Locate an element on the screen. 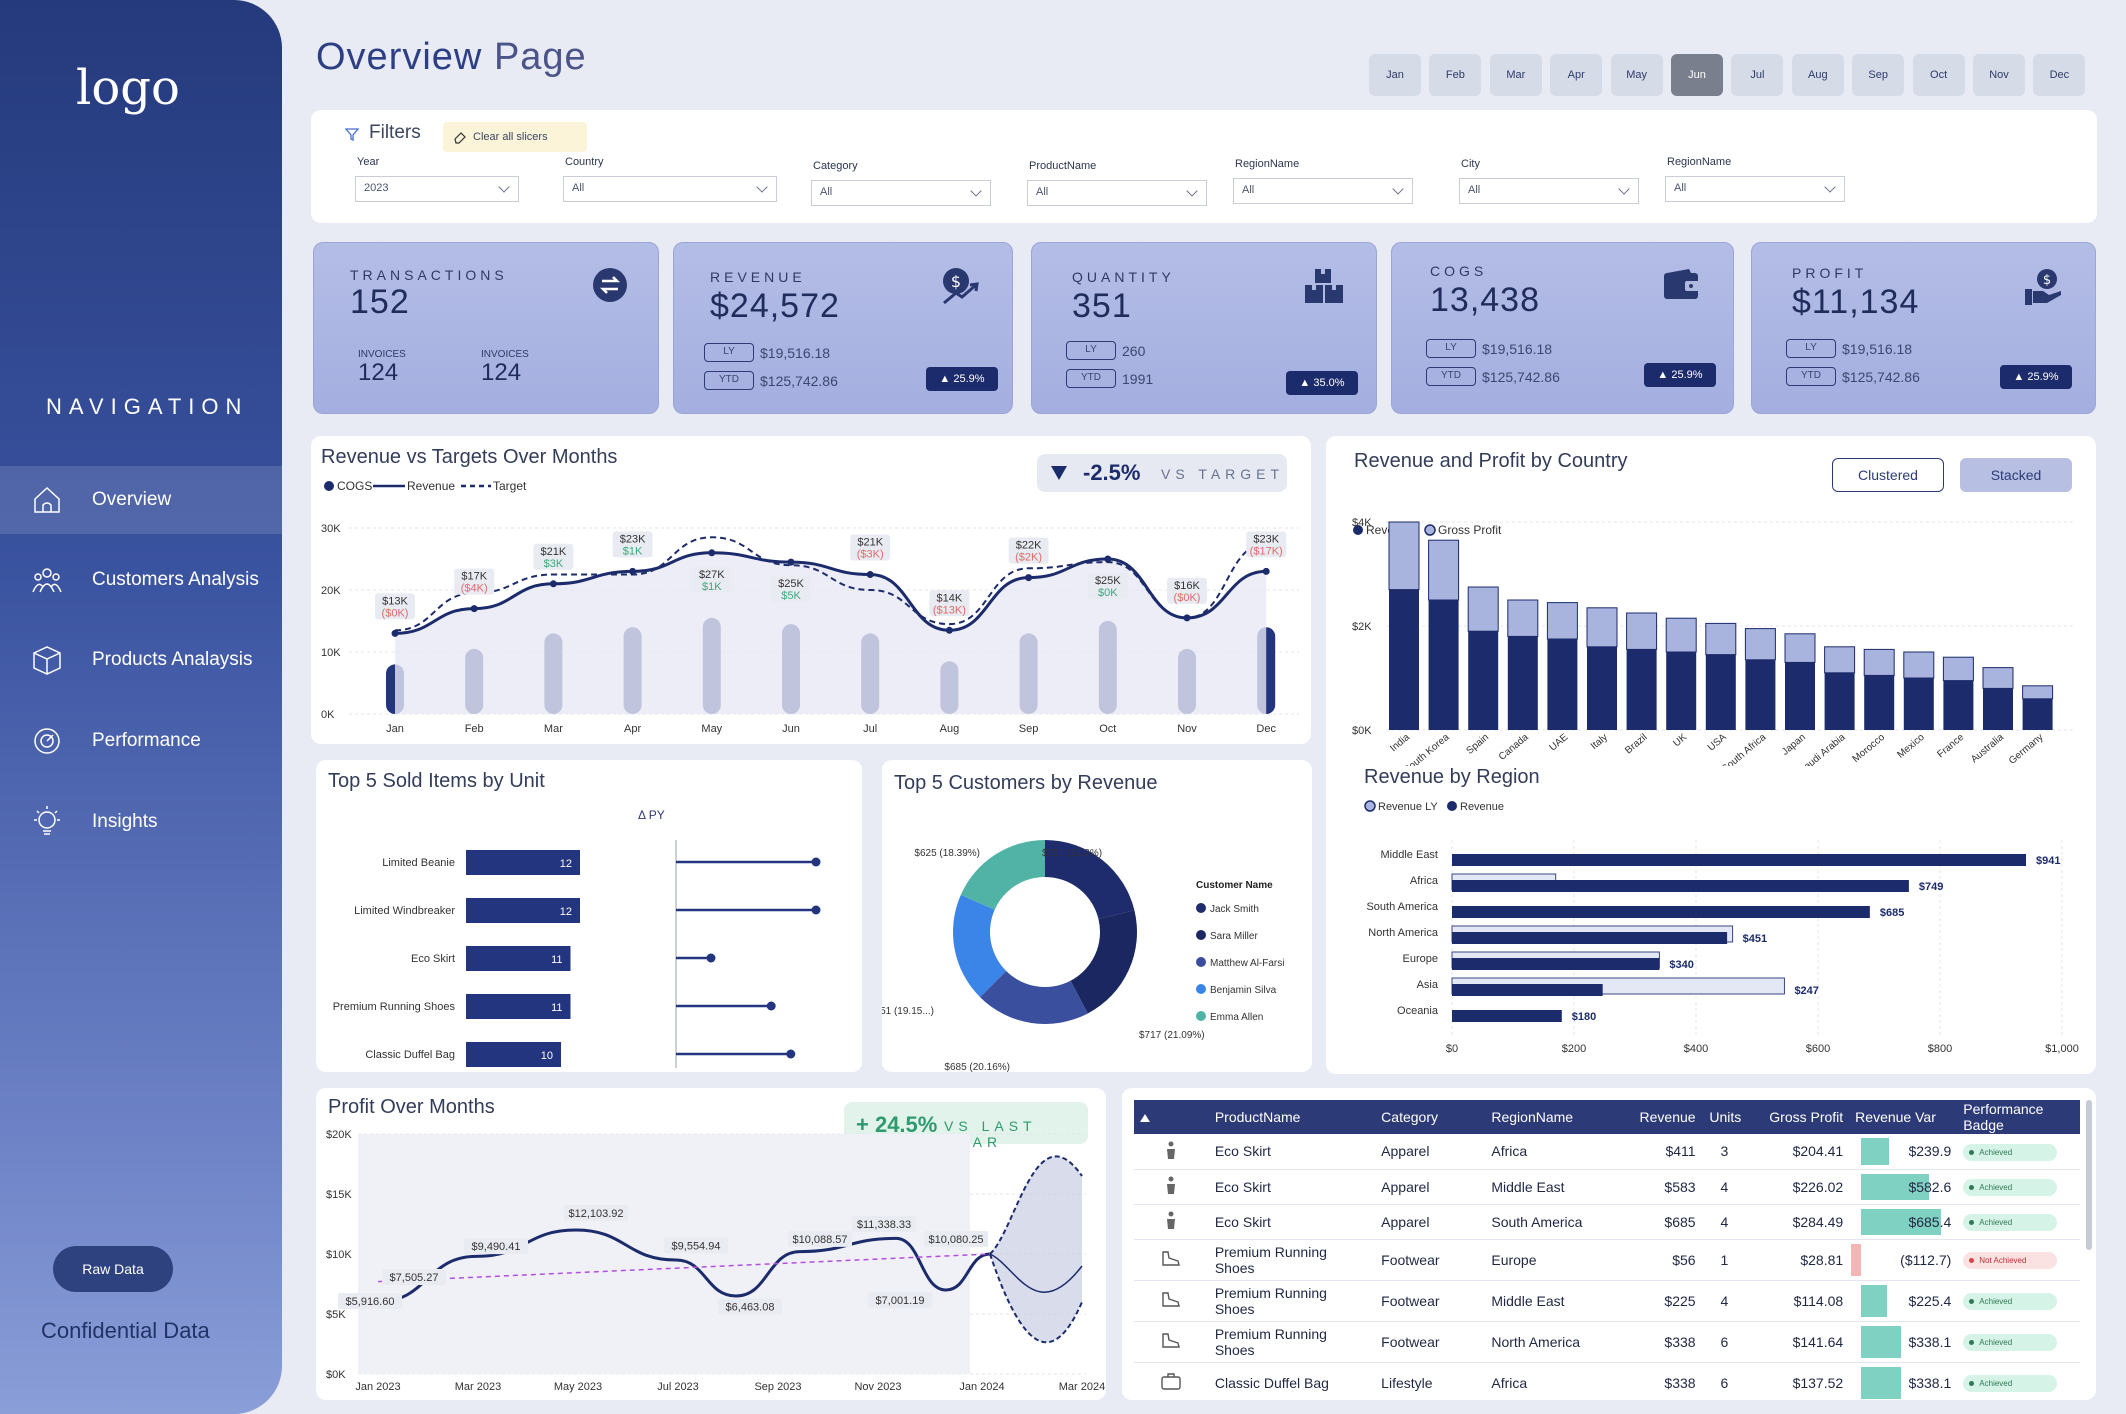 Image resolution: width=2126 pixels, height=1414 pixels. cell-units: 6 is located at coordinates (1724, 1381).